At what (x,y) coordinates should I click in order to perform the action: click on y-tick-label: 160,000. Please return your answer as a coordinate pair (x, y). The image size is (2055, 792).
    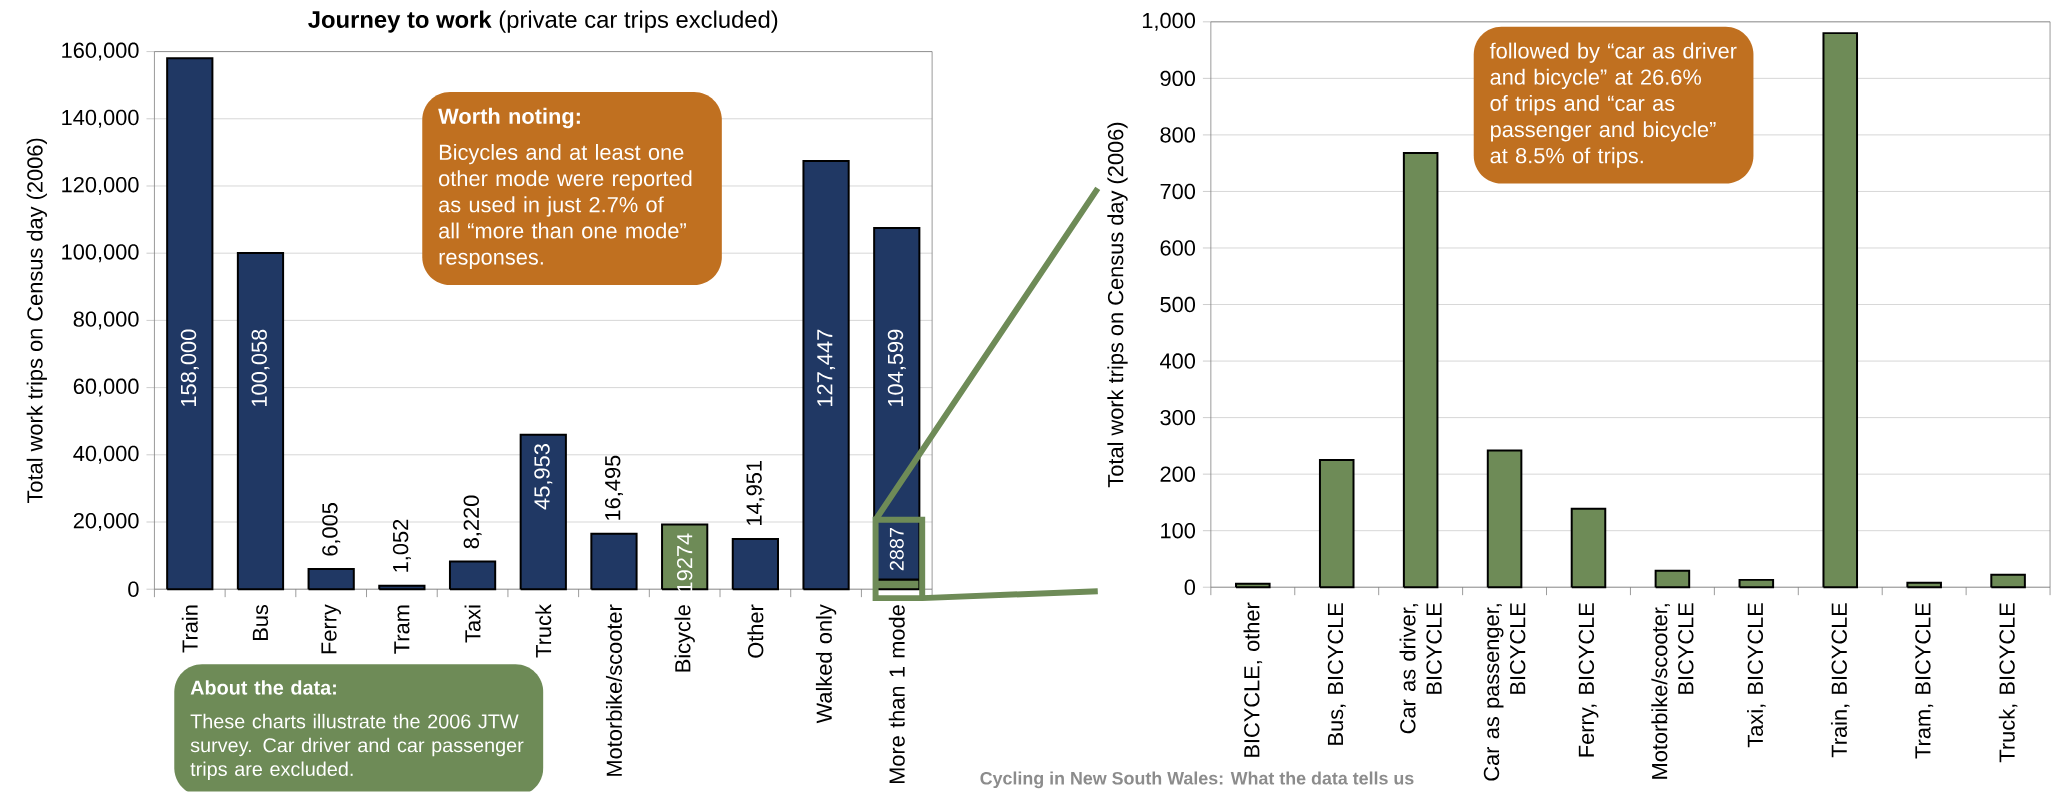
    Looking at the image, I should click on (100, 51).